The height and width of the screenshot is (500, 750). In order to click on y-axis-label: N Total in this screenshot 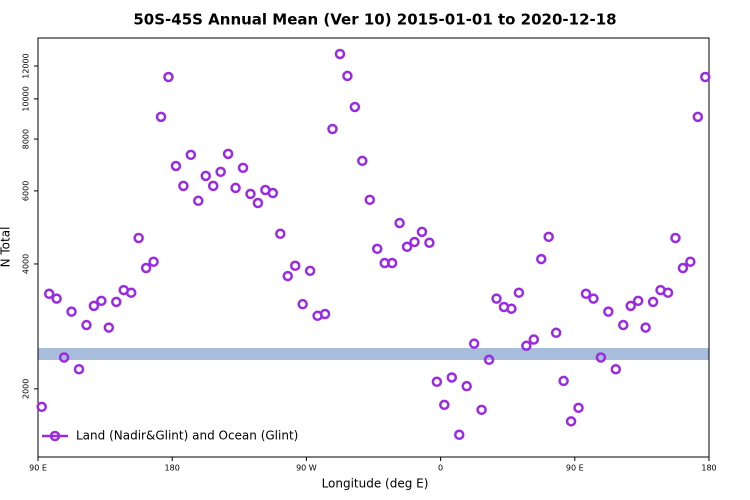, I will do `click(6, 247)`.